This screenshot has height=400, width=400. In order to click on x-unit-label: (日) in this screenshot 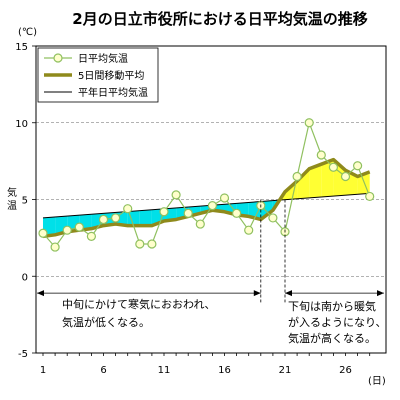, I will do `click(377, 381)`.